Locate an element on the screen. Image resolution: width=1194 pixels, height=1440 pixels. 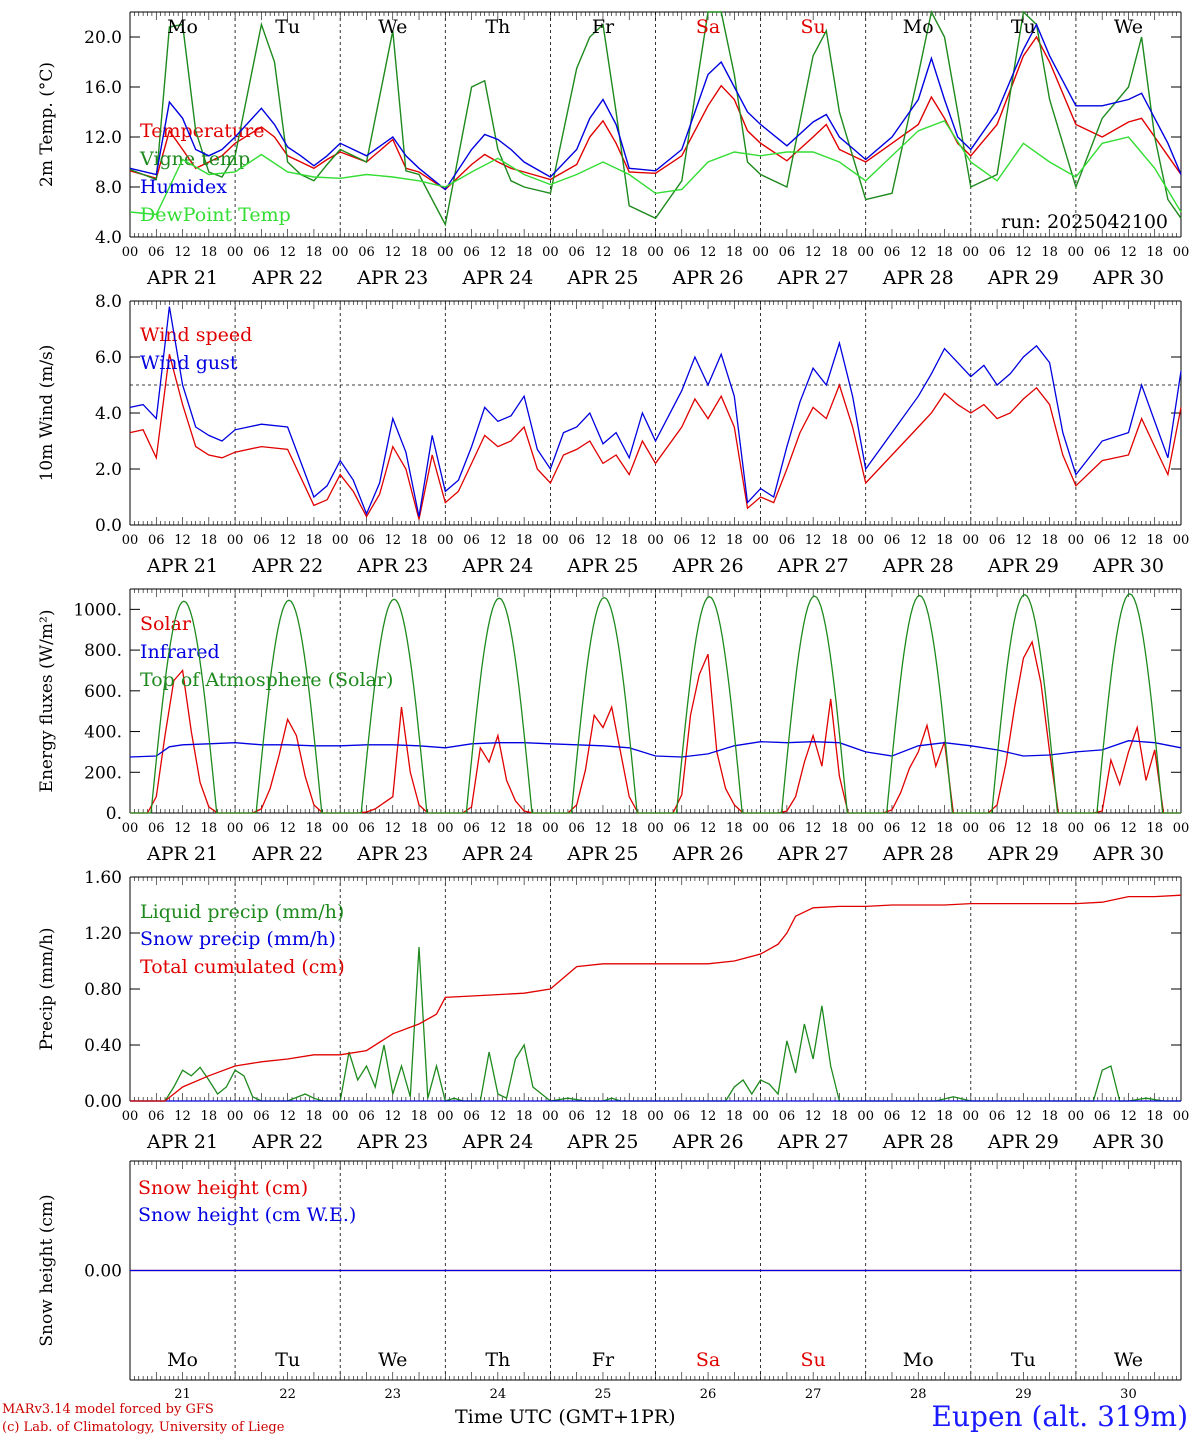
weekday-label-bottom: Tu is located at coordinates (1023, 1360).